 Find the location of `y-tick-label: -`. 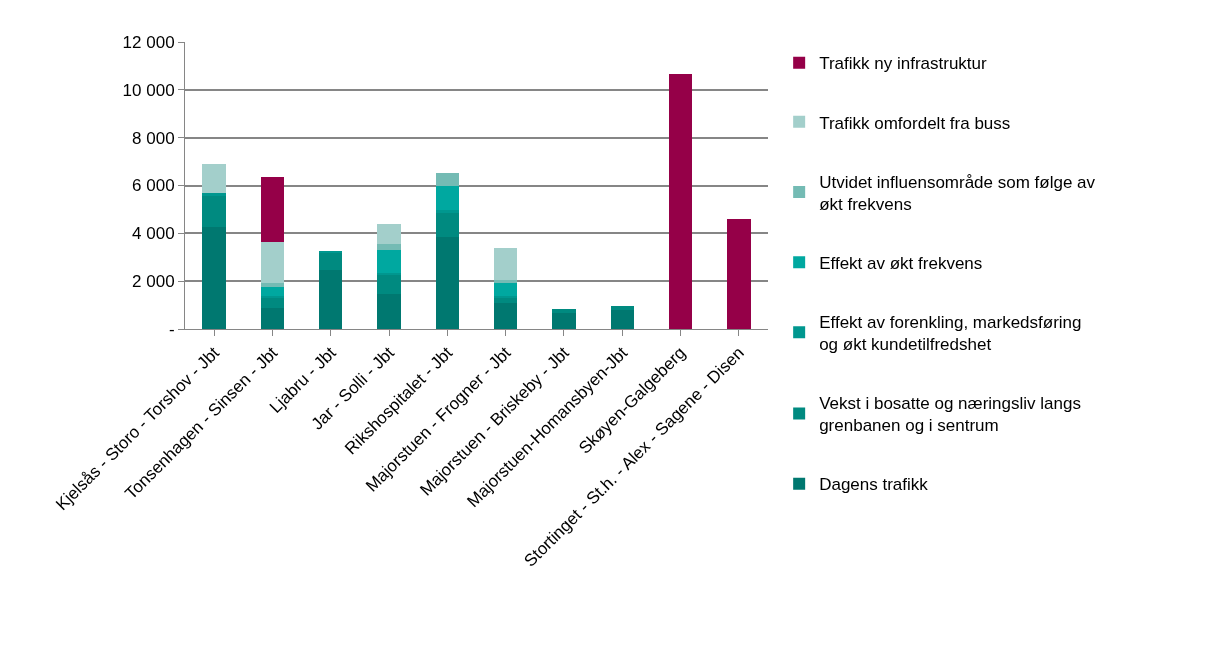

y-tick-label: - is located at coordinates (171, 329).